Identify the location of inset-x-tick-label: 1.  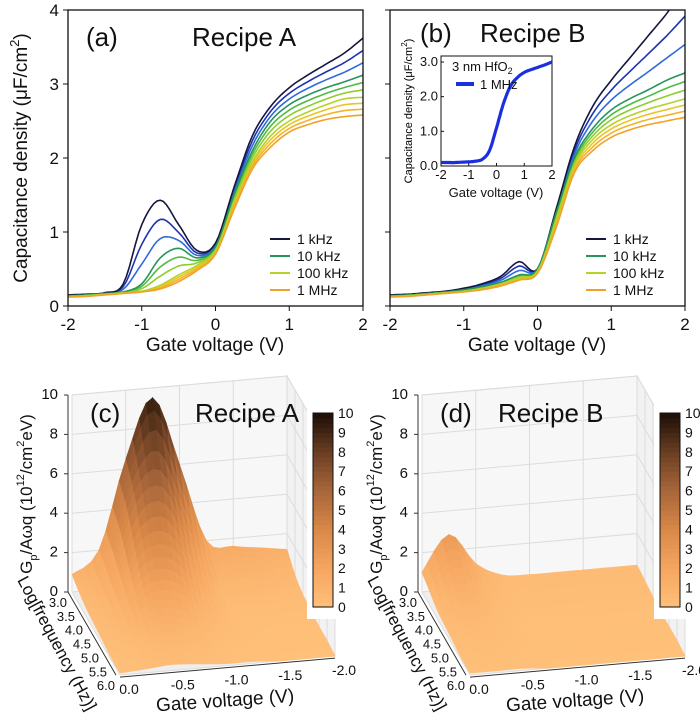
(524, 174).